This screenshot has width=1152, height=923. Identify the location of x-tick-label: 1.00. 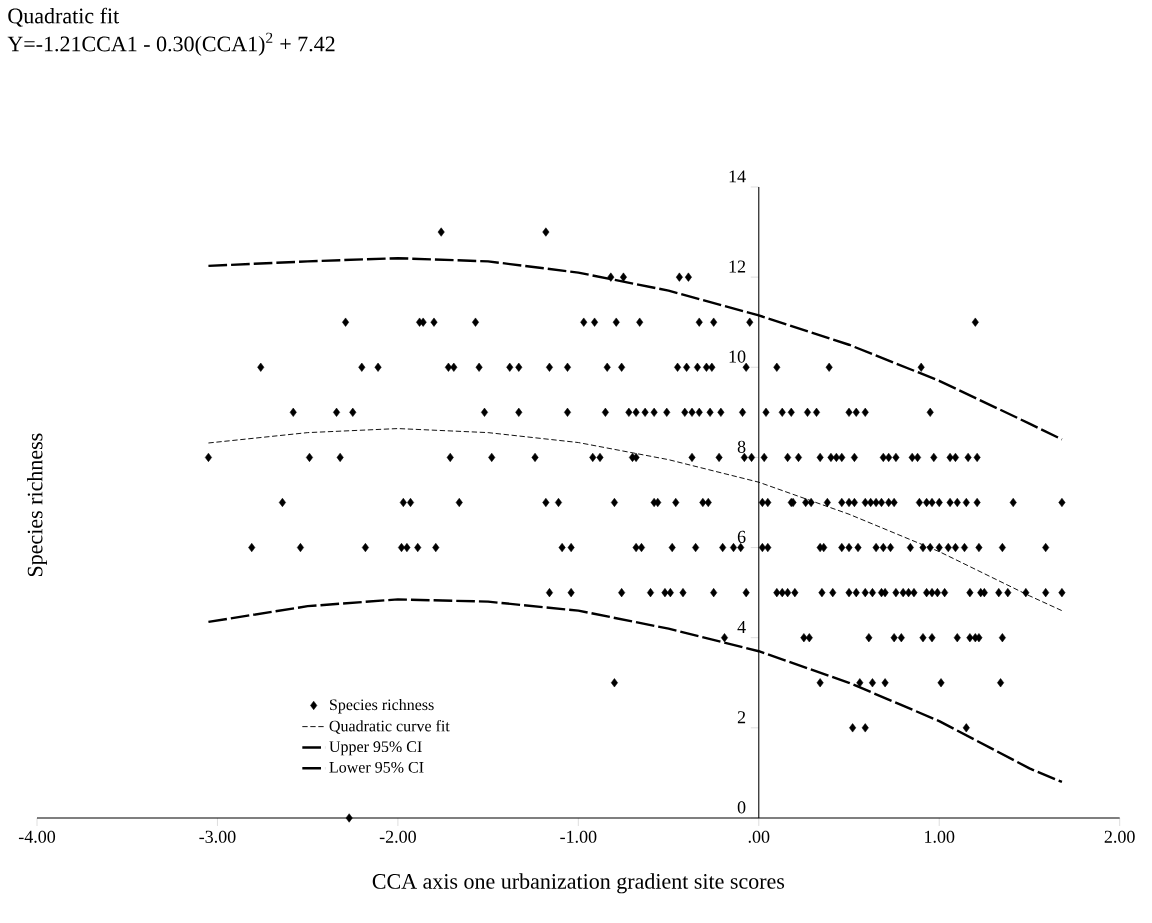
(940, 836).